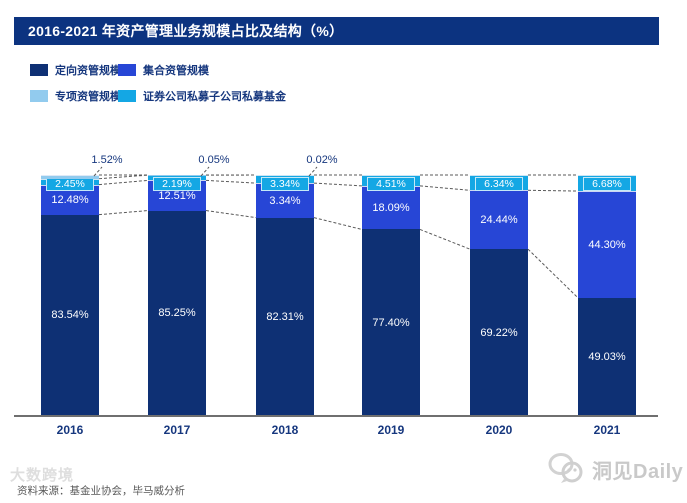 This screenshot has width=687, height=503. Describe the element at coordinates (214, 160) in the screenshot. I see `callout-label-2017: 0.05%` at that location.